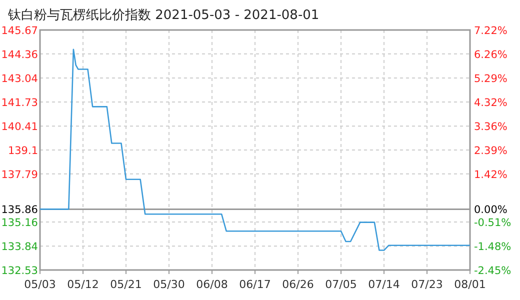 This screenshot has height=300, width=520. What do you see at coordinates (19, 247) in the screenshot?
I see `y-tick-label: 133.84` at bounding box center [19, 247].